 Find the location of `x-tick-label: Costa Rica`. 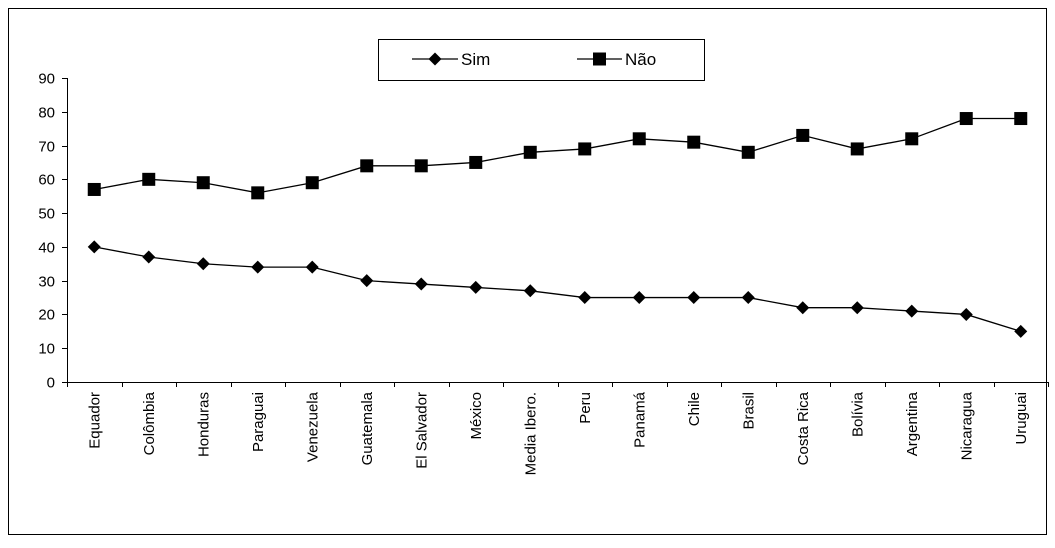

x-tick-label: Costa Rica is located at coordinates (803, 428).